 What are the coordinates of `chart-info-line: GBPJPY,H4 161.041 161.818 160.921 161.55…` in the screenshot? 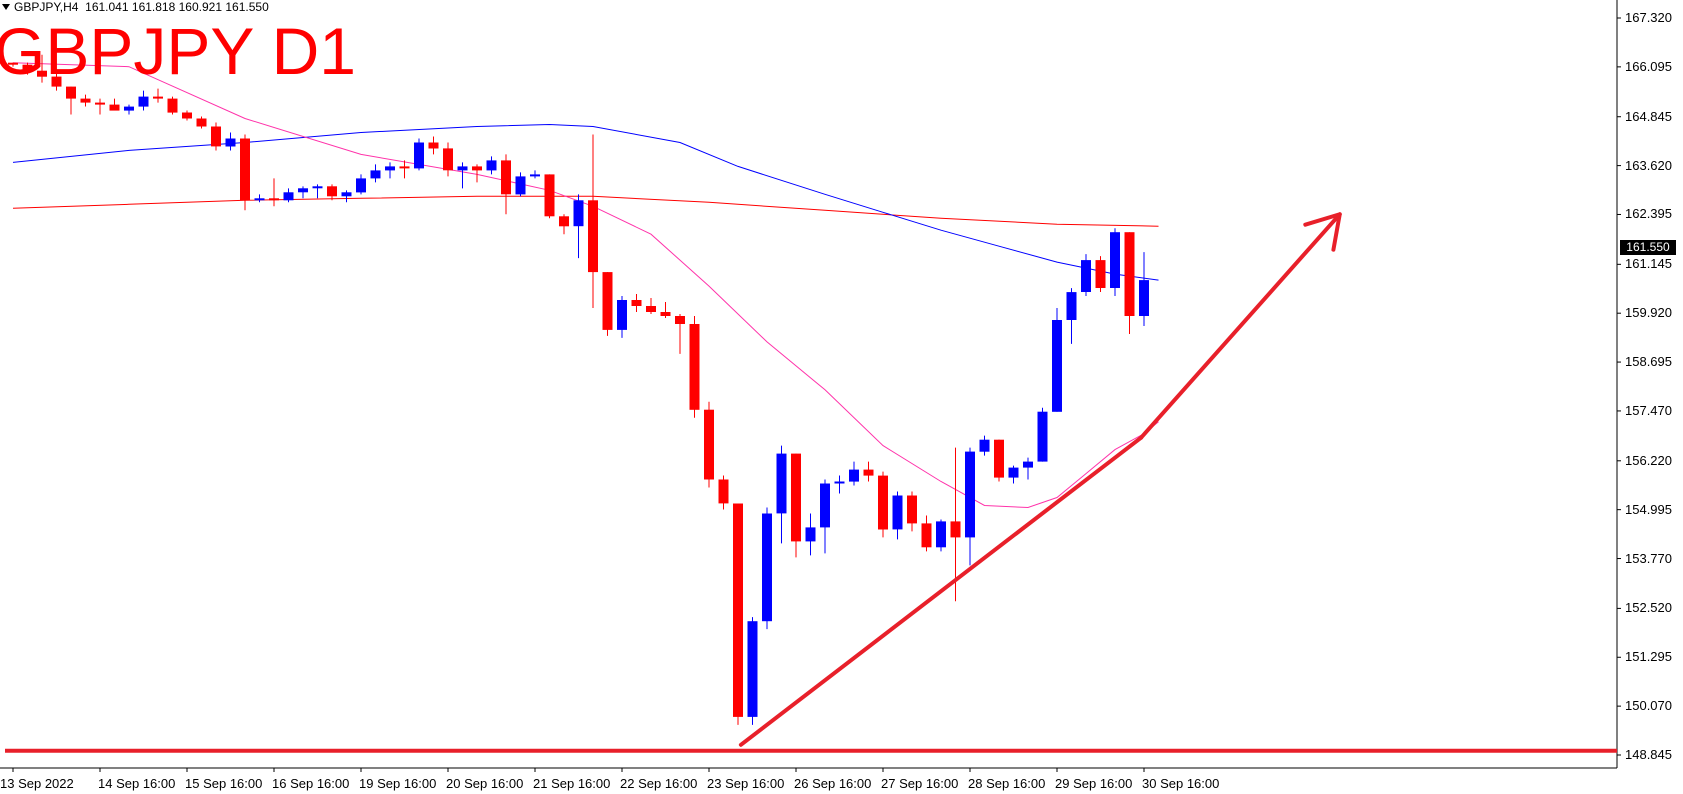 It's located at (134, 7).